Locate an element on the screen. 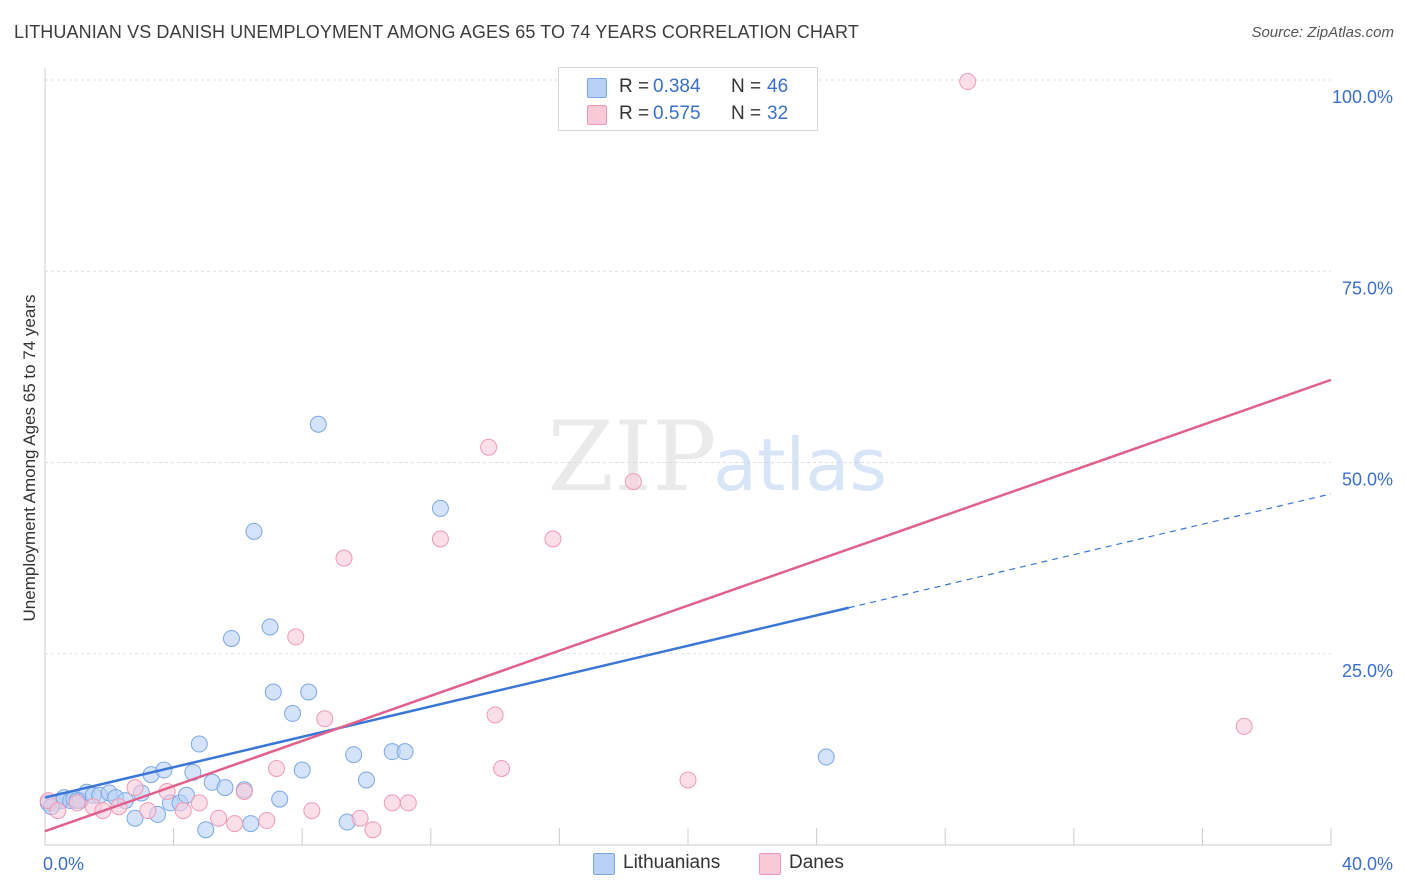 The height and width of the screenshot is (892, 1406). legend-n-value: 32 is located at coordinates (778, 113).